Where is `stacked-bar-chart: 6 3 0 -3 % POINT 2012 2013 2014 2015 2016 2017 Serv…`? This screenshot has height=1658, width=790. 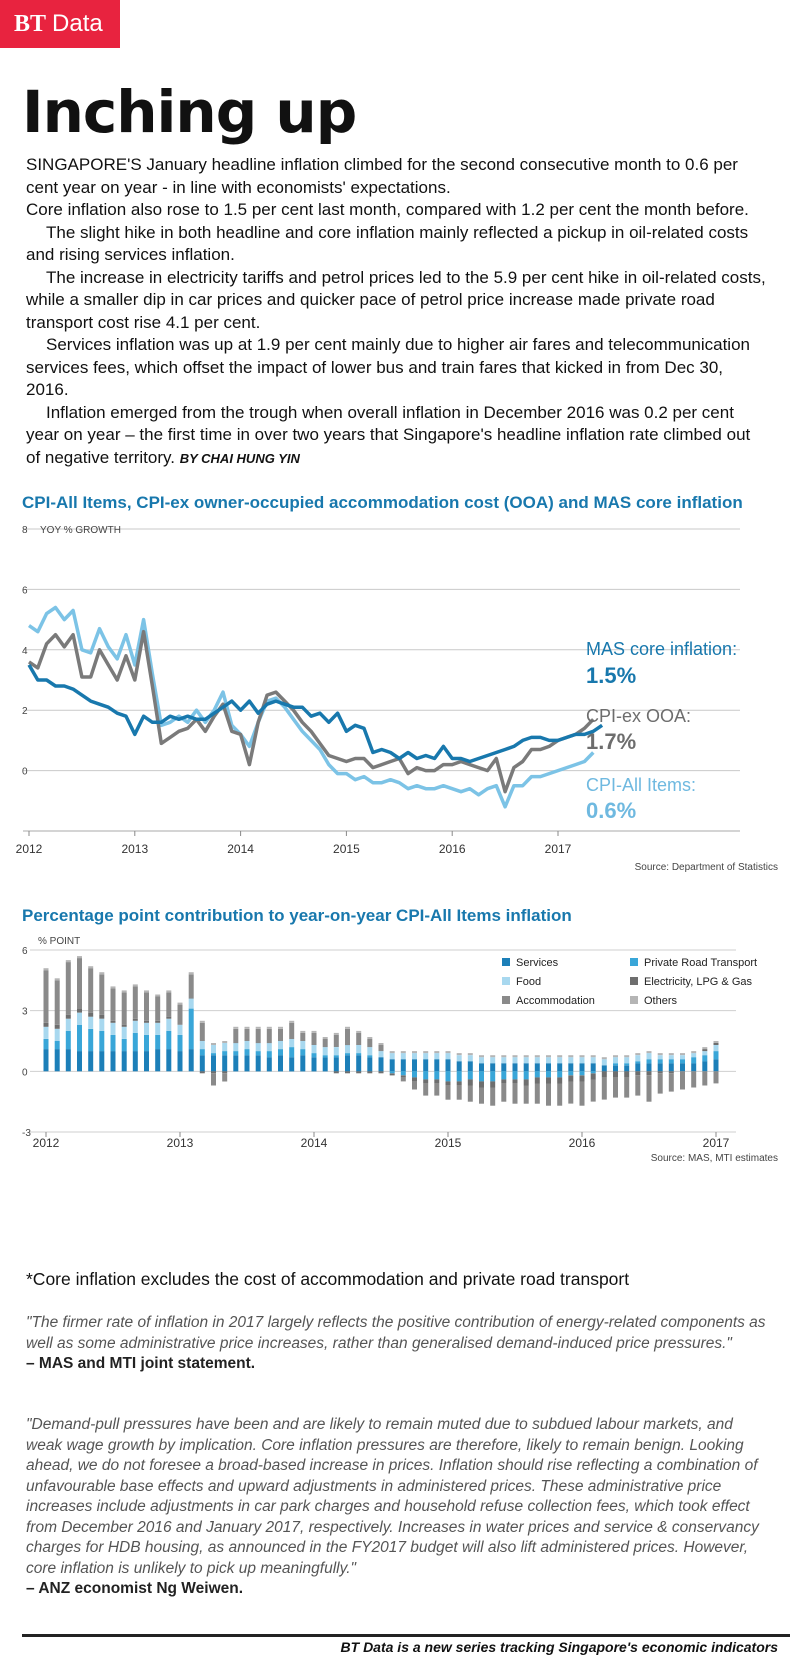
stacked-bar-chart: 6 3 0 -3 % POINT 2012 2013 2014 2015 2016 2017 Serv… is located at coordinates (389, 1043).